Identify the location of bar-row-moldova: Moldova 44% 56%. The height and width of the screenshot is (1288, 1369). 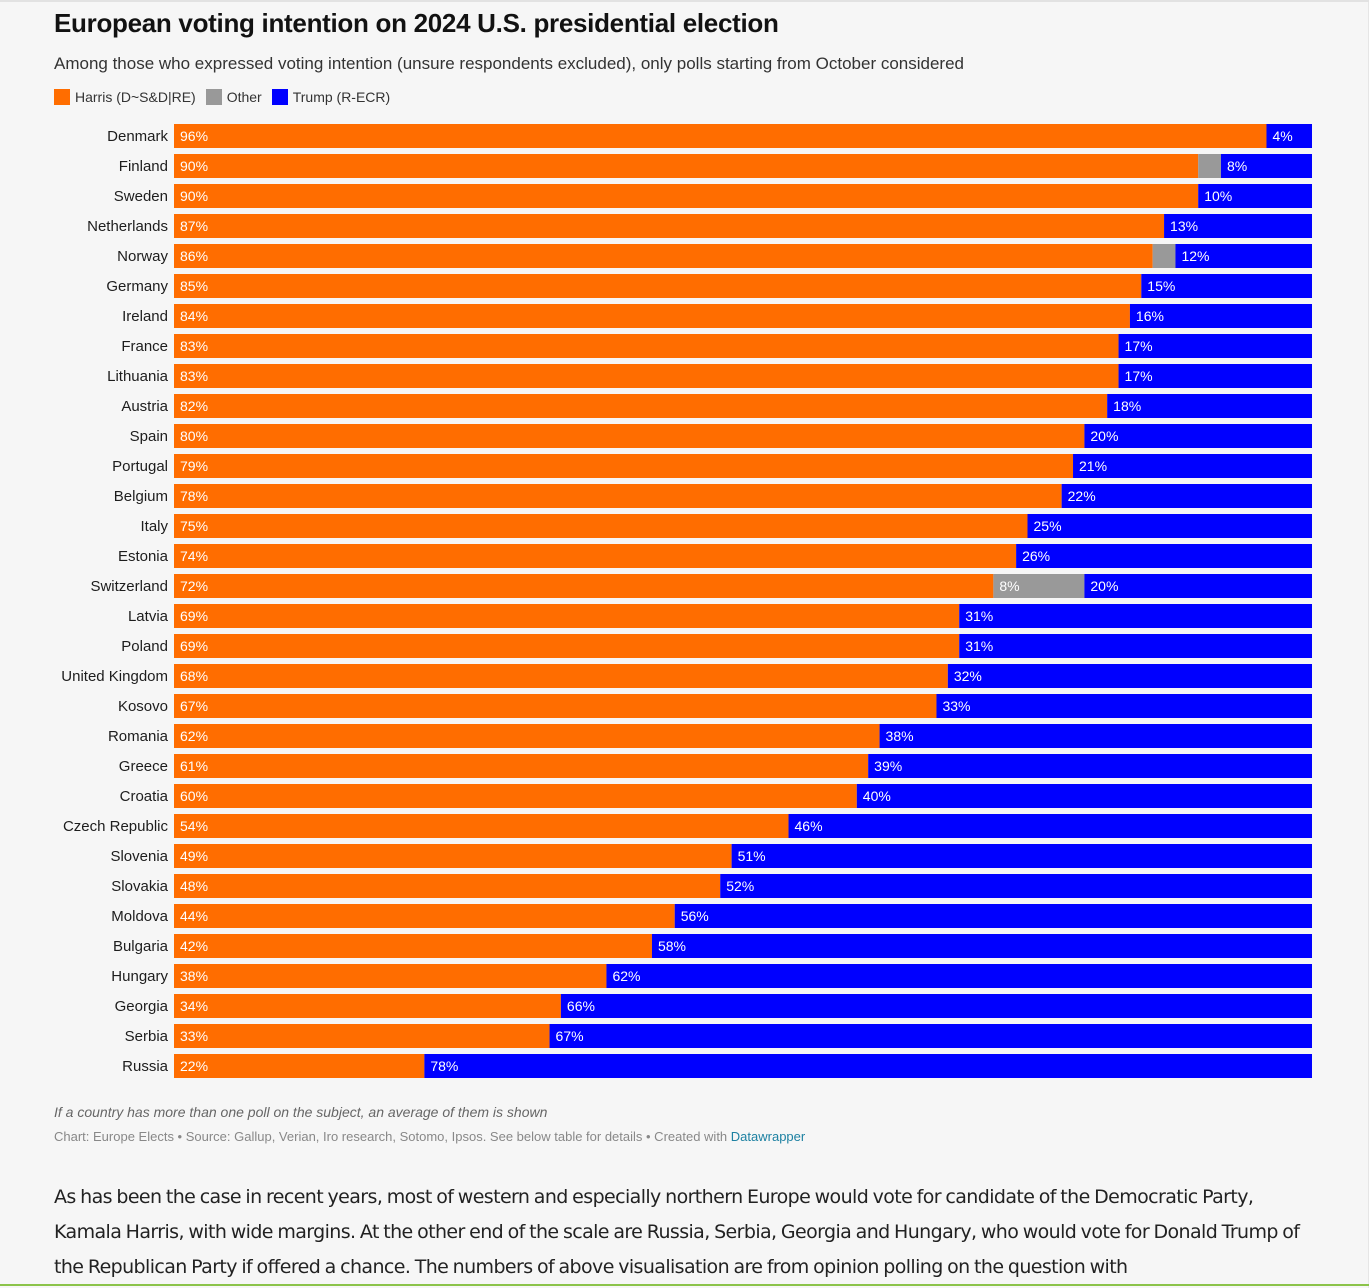
(711, 916).